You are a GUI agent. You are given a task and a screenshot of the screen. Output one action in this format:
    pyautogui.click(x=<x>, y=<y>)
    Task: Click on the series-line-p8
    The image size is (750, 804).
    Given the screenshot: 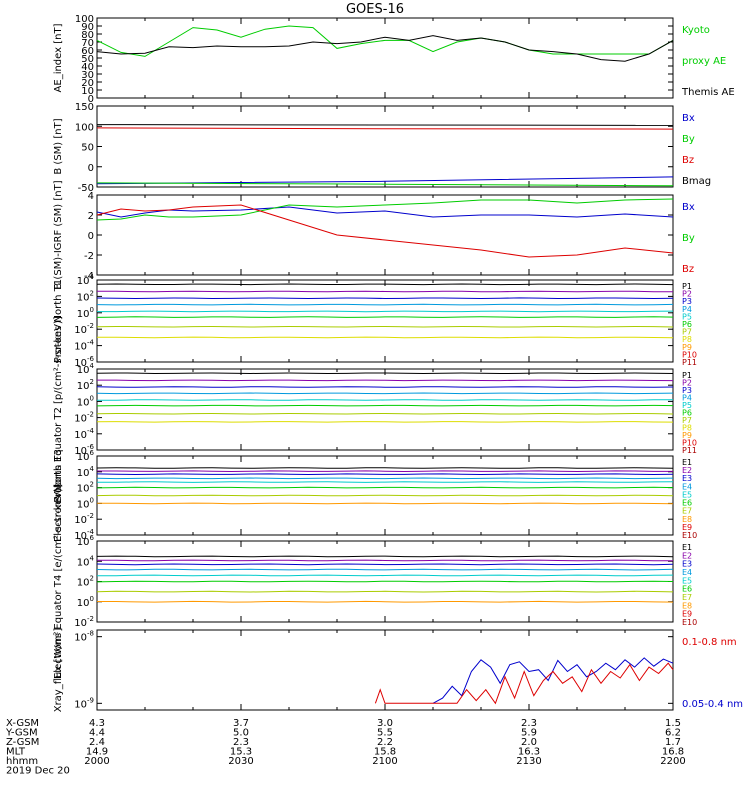 What is the action you would take?
    pyautogui.click(x=385, y=422)
    